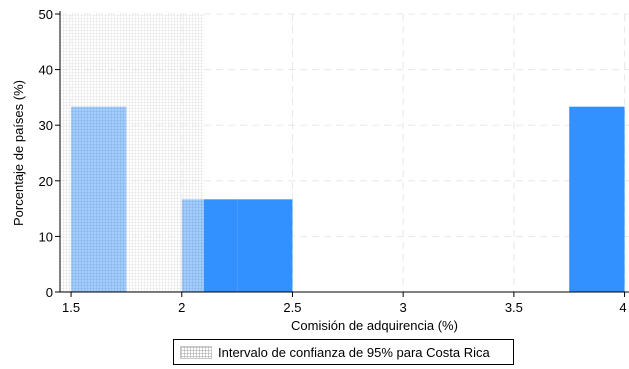 The image size is (629, 369). What do you see at coordinates (196, 352) in the screenshot?
I see `legend-swatch-ci` at bounding box center [196, 352].